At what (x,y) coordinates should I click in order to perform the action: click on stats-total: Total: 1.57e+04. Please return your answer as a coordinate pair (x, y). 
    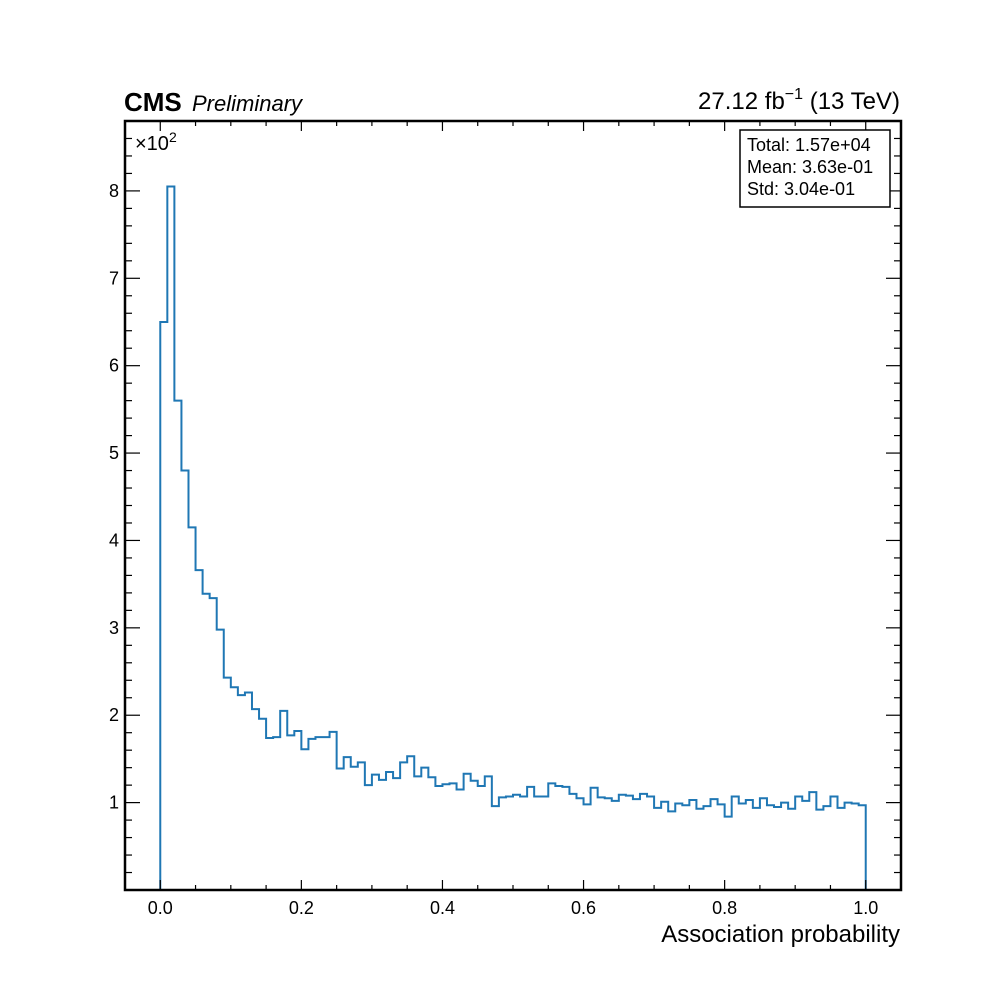
    Looking at the image, I should click on (809, 145).